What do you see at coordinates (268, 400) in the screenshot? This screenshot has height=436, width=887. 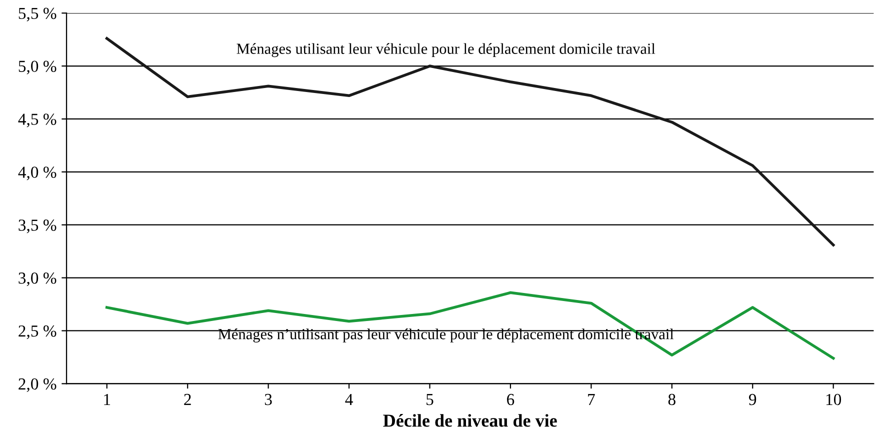 I see `x-tick-label: 3` at bounding box center [268, 400].